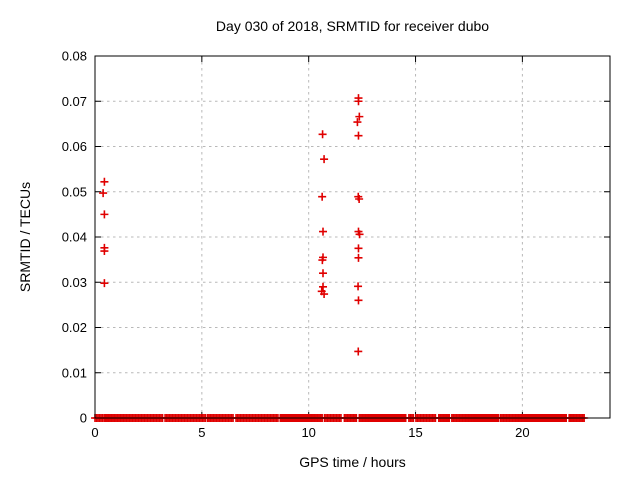 Image resolution: width=640 pixels, height=480 pixels. Describe the element at coordinates (522, 432) in the screenshot. I see `x-tick-label: 20` at that location.